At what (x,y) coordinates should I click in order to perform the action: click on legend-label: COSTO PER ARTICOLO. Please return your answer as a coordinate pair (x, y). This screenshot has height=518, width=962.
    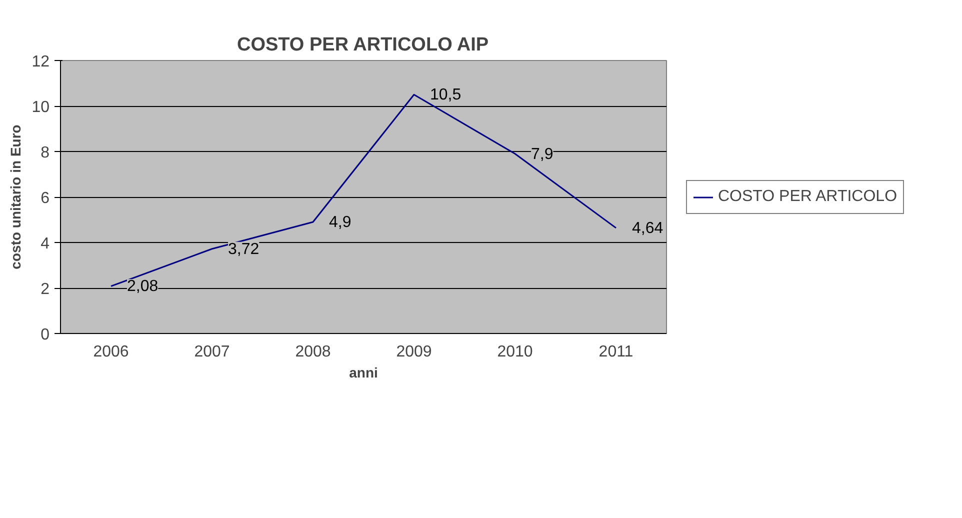
    Looking at the image, I should click on (808, 197).